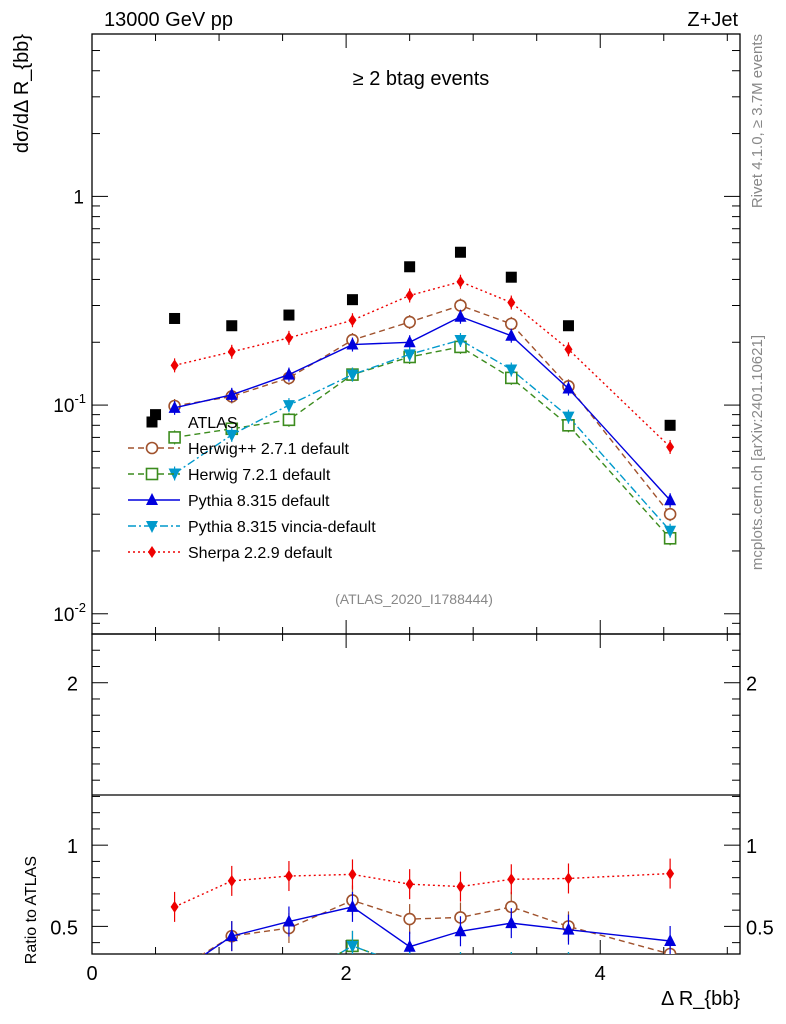  I want to click on ratio-tick-label-left: 2, so click(72, 685).